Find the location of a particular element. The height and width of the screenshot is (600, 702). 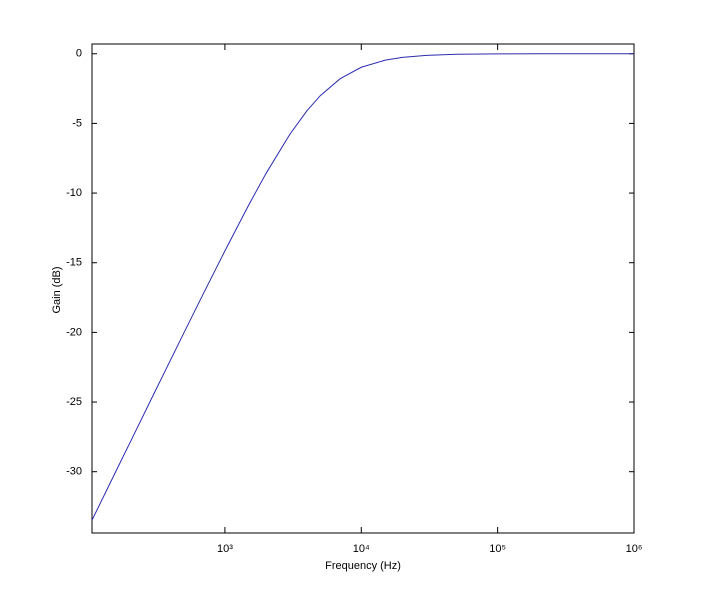

y-tick-label: -30 is located at coordinates (74, 472).